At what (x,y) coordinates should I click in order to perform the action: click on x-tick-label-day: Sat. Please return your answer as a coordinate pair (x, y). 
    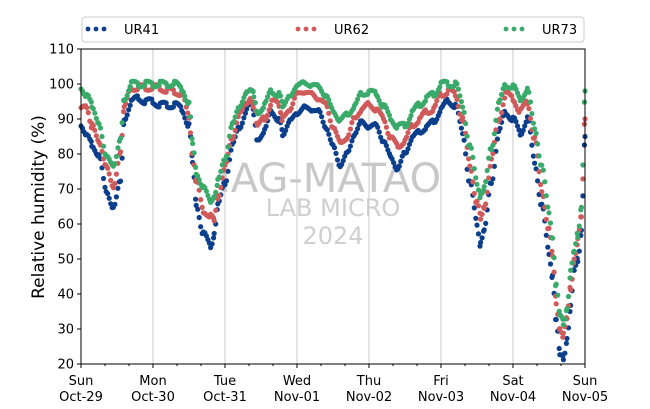
    Looking at the image, I should click on (512, 381).